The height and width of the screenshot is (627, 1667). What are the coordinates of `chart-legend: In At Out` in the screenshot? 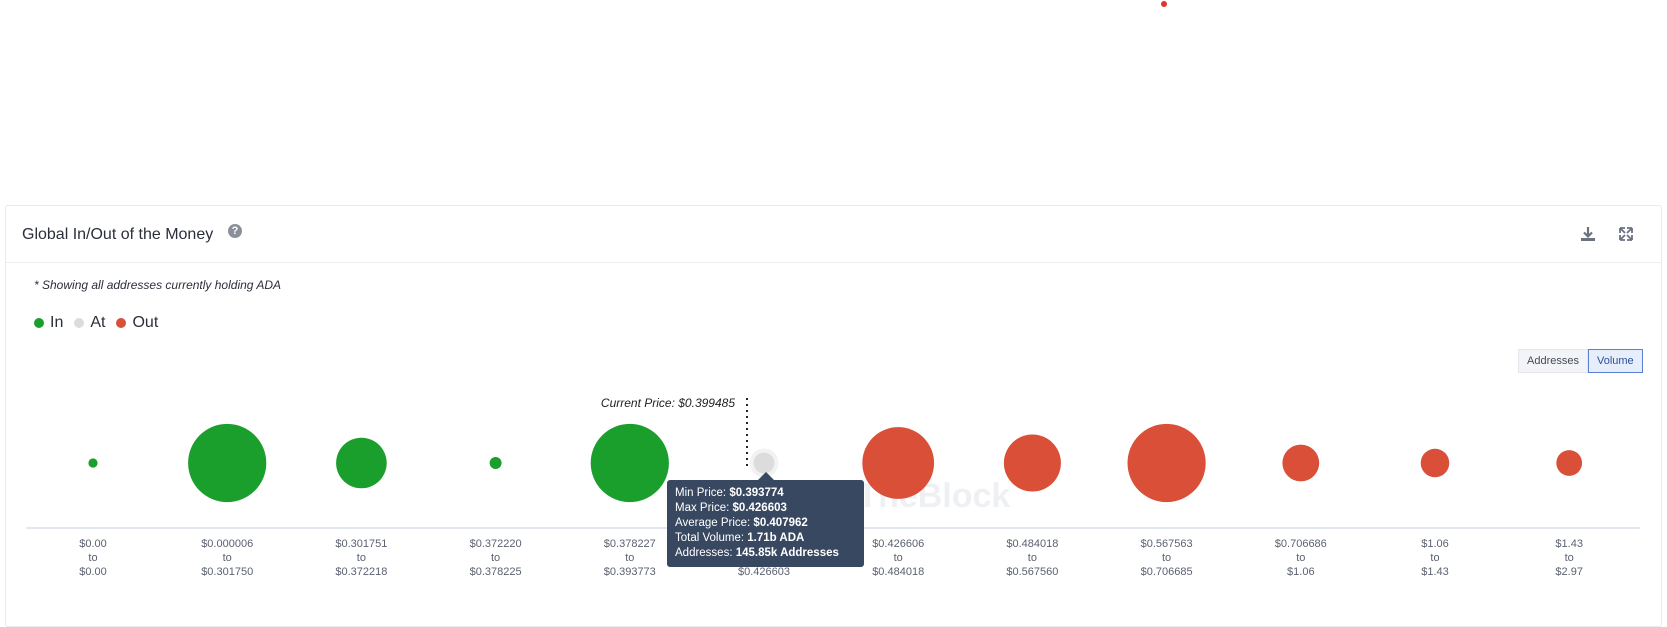 It's located at (101, 323).